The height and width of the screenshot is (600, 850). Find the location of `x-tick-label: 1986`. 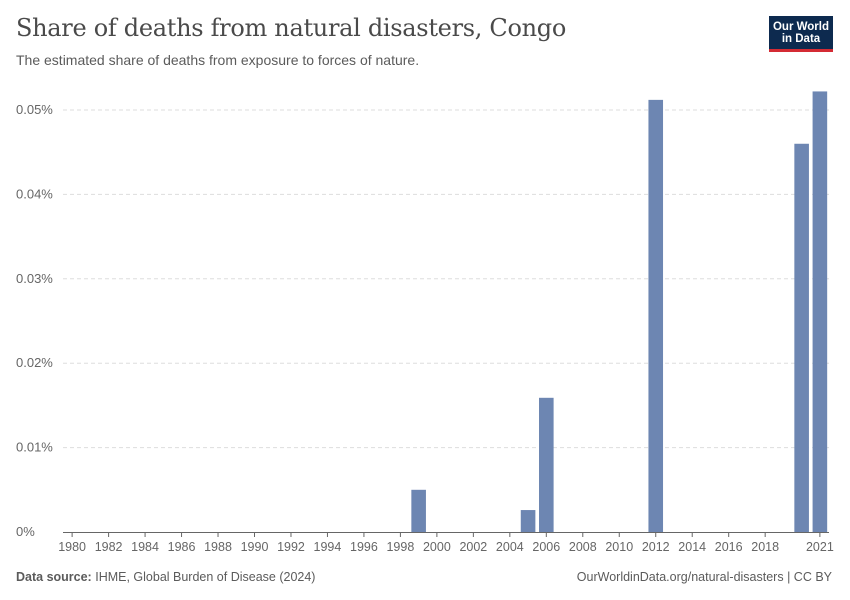

x-tick-label: 1986 is located at coordinates (182, 547).